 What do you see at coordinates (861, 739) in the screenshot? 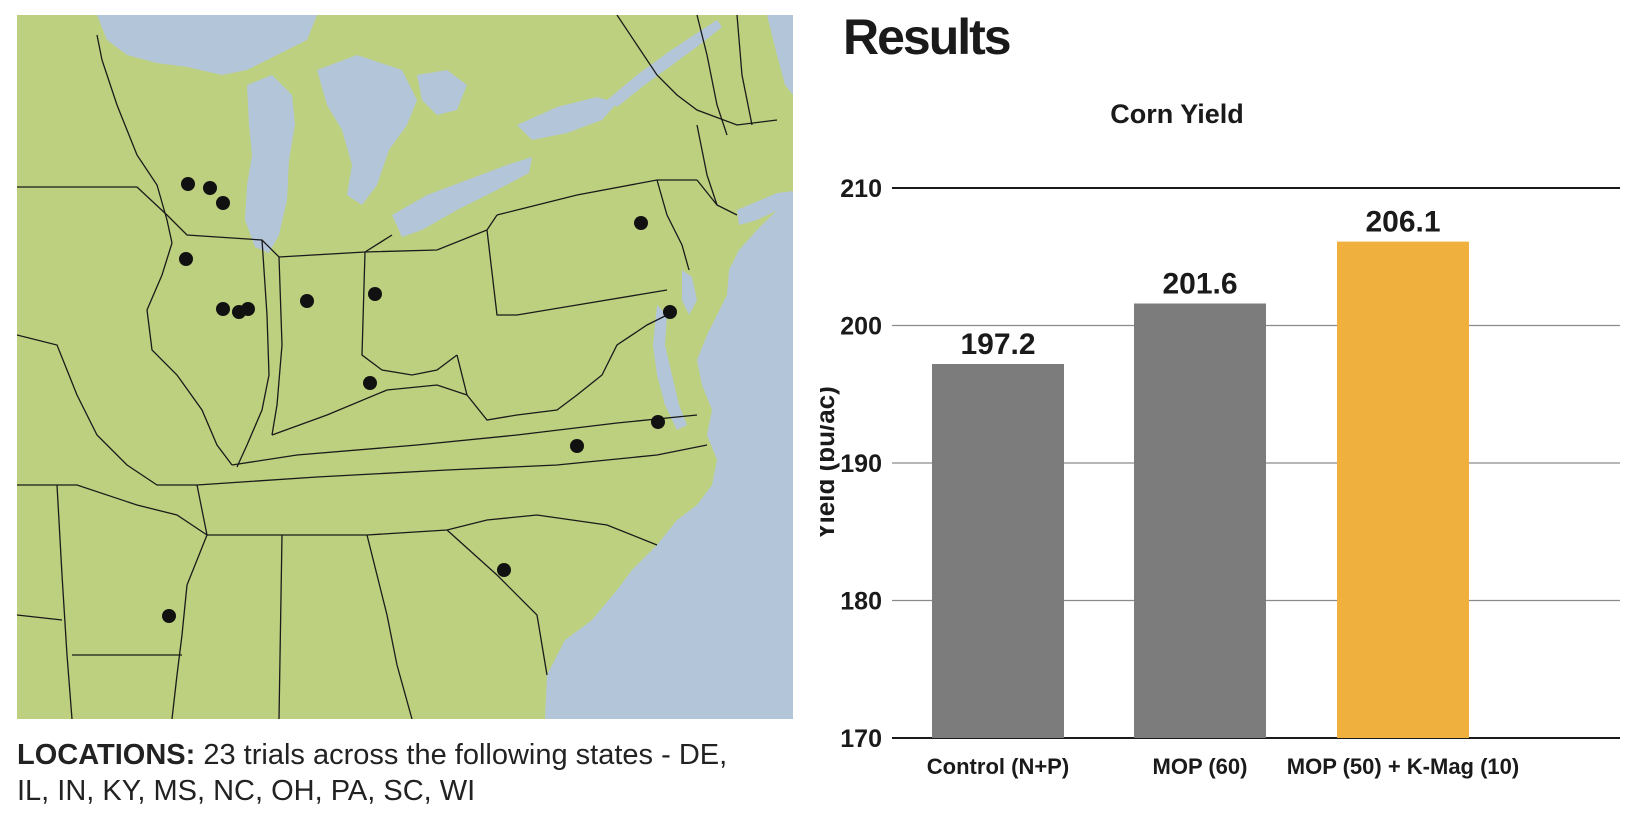
I see `y-tick-label: 170` at bounding box center [861, 739].